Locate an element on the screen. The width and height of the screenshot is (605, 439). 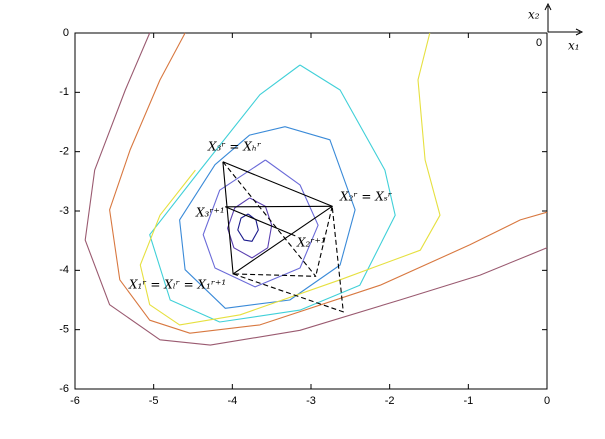
y-tick-label: 0 is located at coordinates (66, 33).